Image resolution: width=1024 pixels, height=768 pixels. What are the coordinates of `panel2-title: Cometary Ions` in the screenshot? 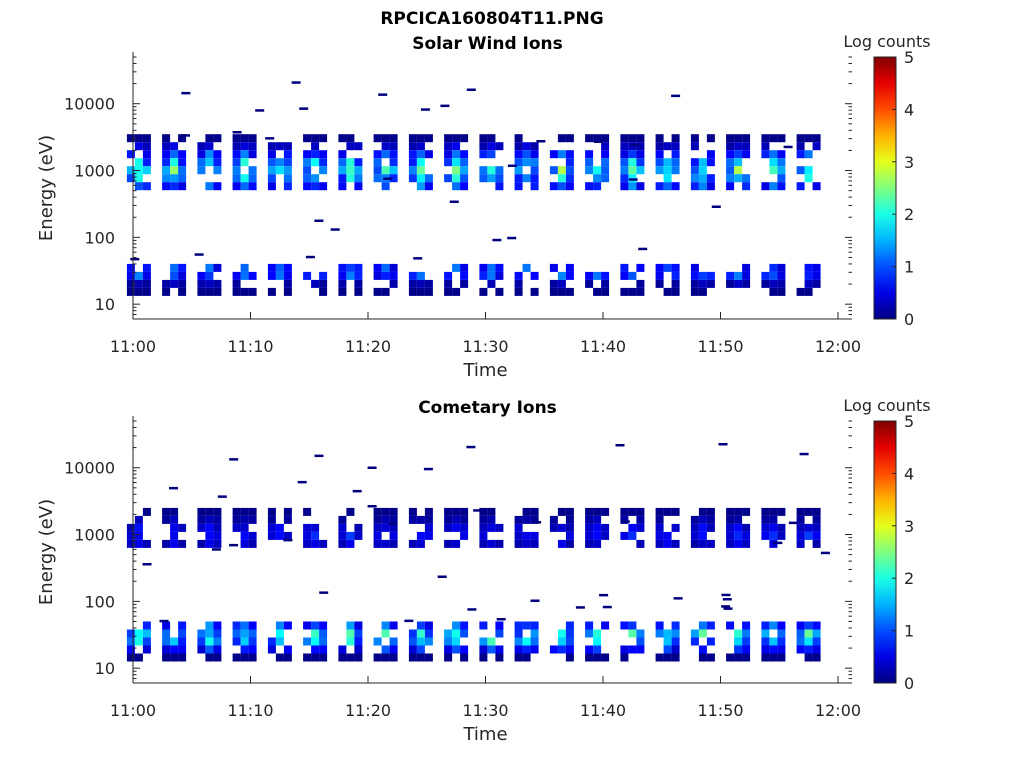 It's located at (487, 408).